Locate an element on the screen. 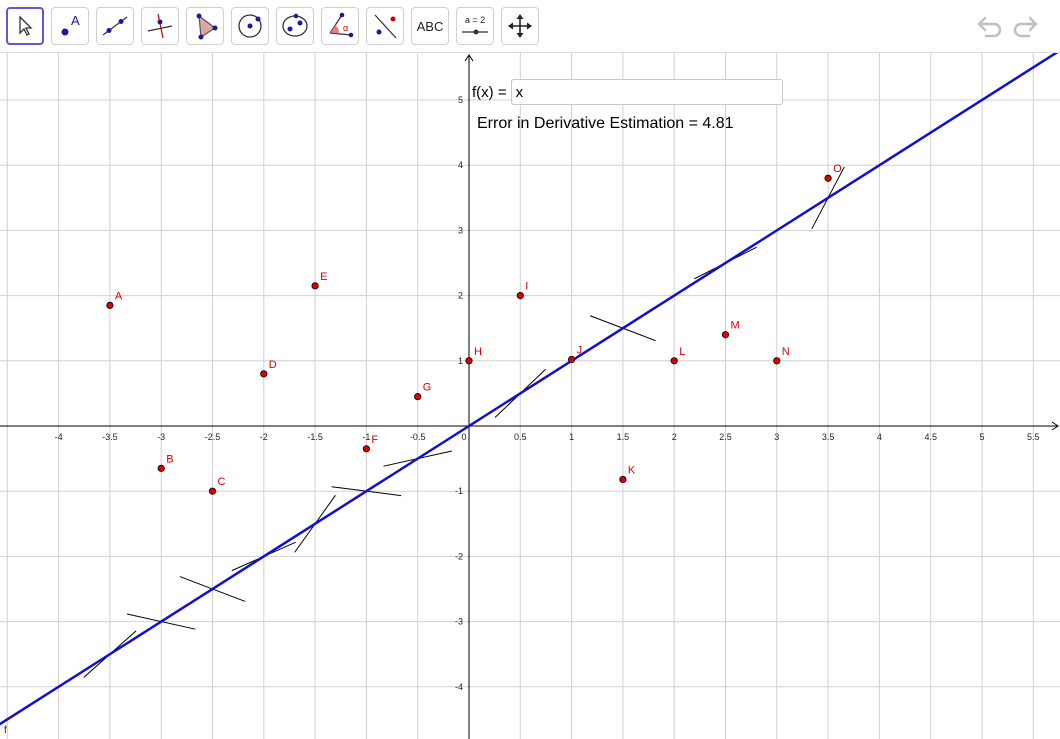  redo-button is located at coordinates (1025, 26).